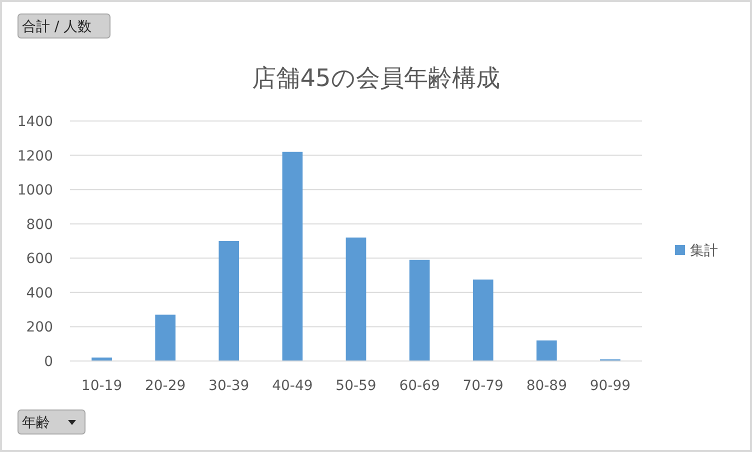  Describe the element at coordinates (547, 386) in the screenshot. I see `x-tick-label: 80-89` at that location.